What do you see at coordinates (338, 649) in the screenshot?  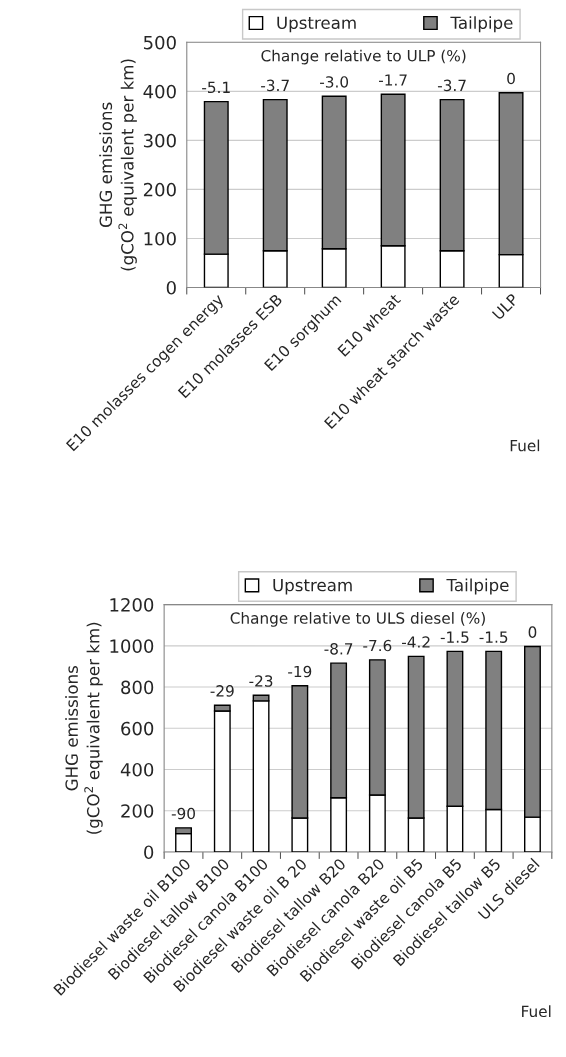 I see `annotation: -8.7` at bounding box center [338, 649].